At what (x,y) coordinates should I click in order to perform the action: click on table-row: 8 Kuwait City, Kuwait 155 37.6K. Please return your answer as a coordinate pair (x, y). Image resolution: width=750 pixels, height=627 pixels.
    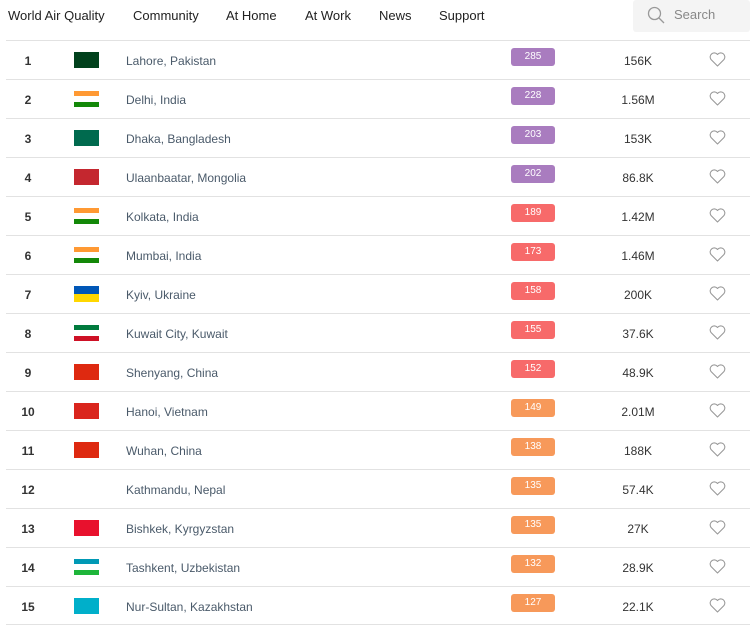
    Looking at the image, I should click on (378, 332).